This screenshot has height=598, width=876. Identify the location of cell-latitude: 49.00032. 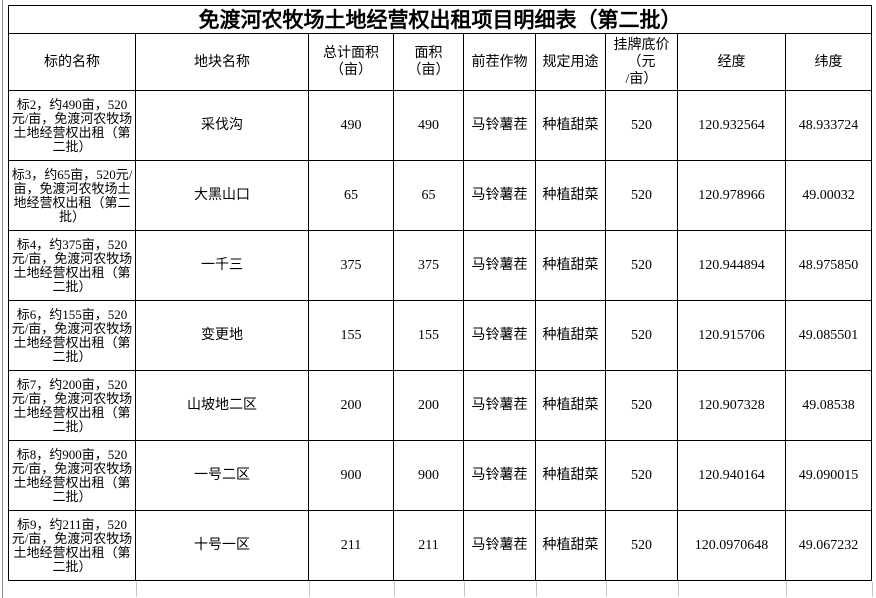
(828, 195).